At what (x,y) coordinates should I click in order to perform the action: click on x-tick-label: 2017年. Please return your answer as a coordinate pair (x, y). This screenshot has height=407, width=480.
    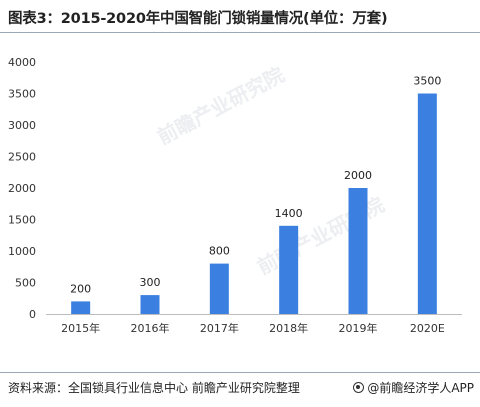
    Looking at the image, I should click on (219, 328).